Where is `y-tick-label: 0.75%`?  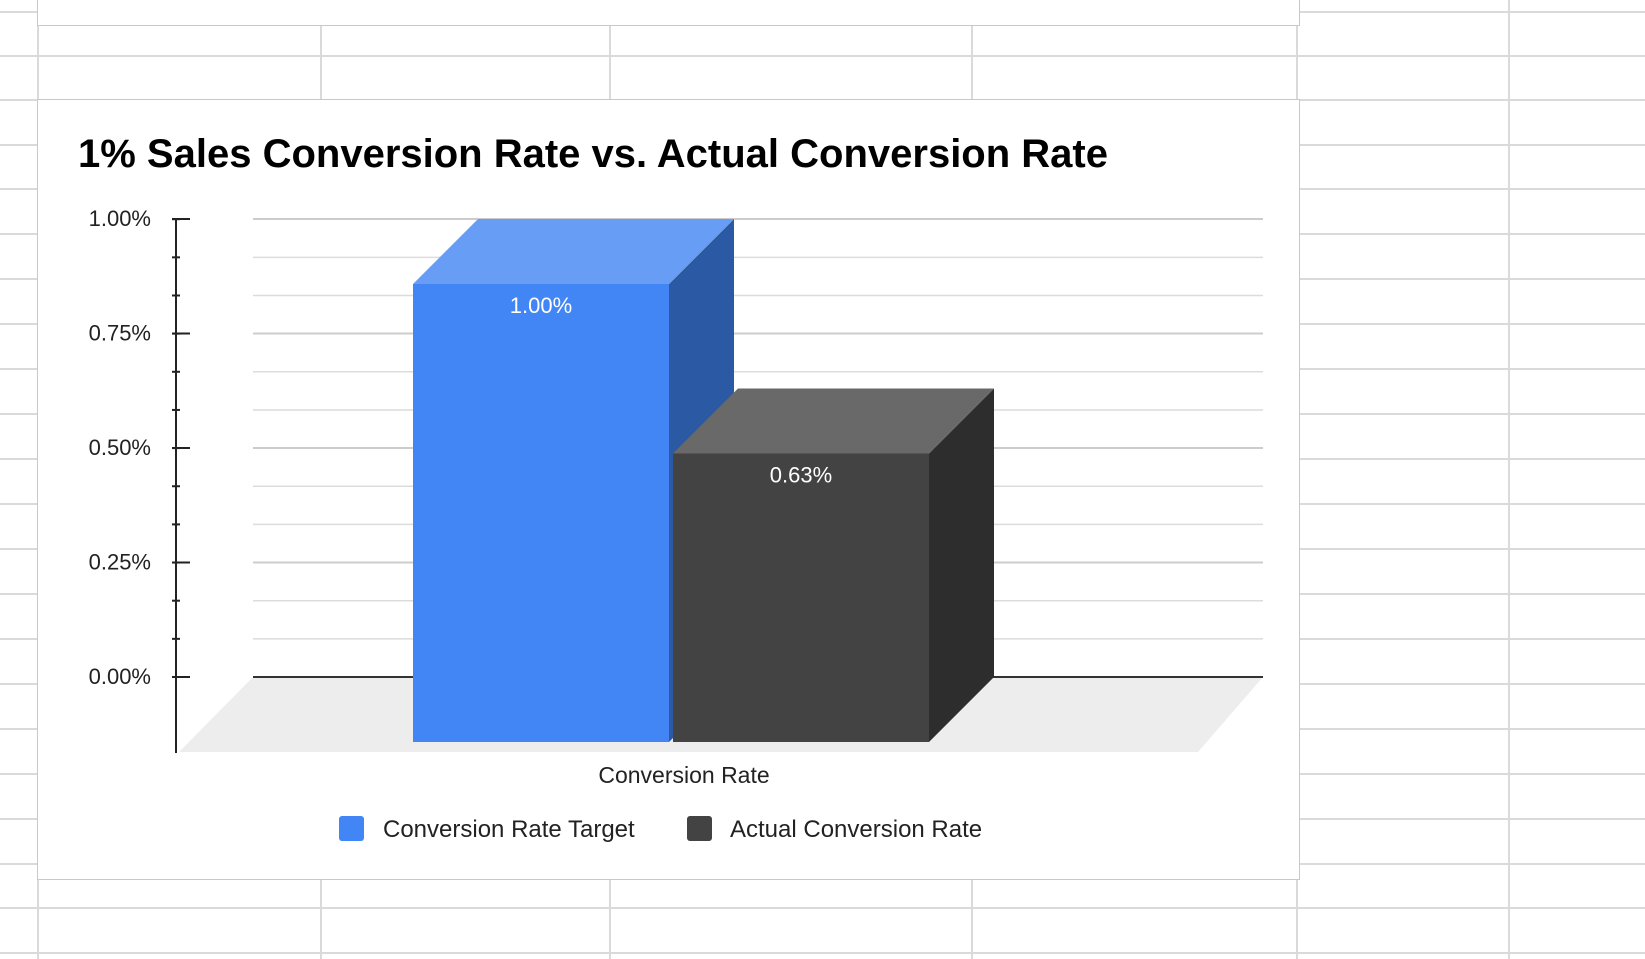
y-tick-label: 0.75% is located at coordinates (120, 333).